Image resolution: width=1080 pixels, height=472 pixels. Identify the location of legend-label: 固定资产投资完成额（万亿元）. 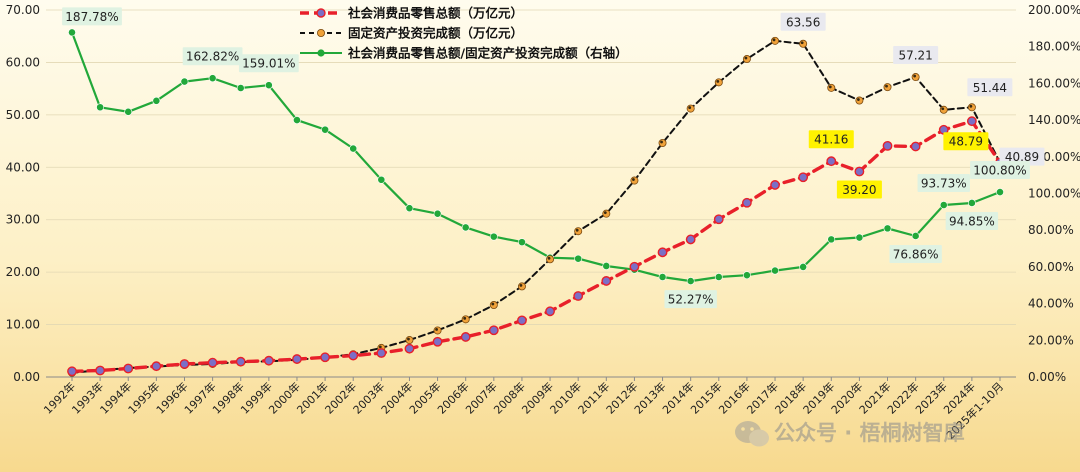
(435, 33).